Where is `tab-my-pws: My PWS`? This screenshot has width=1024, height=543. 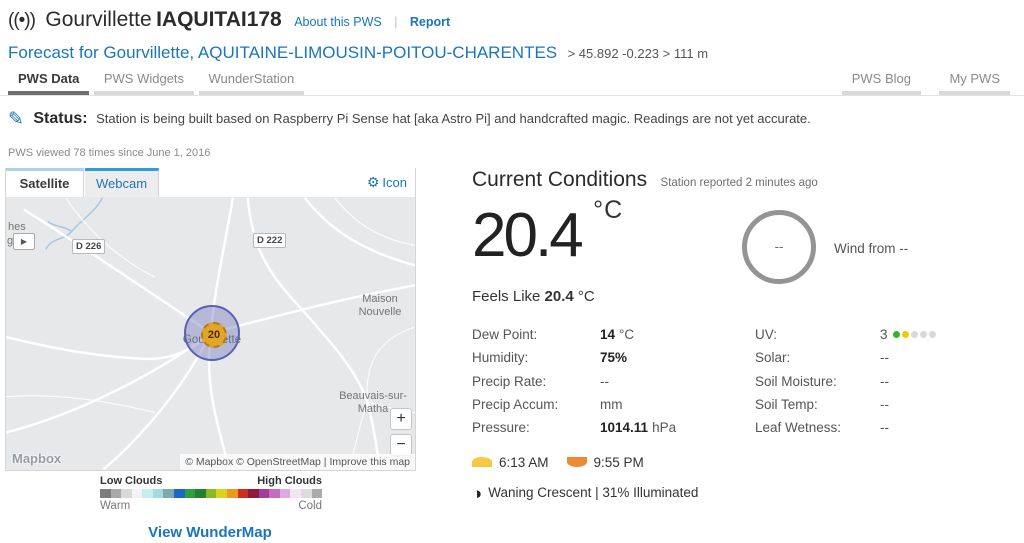
tab-my-pws: My PWS is located at coordinates (974, 81).